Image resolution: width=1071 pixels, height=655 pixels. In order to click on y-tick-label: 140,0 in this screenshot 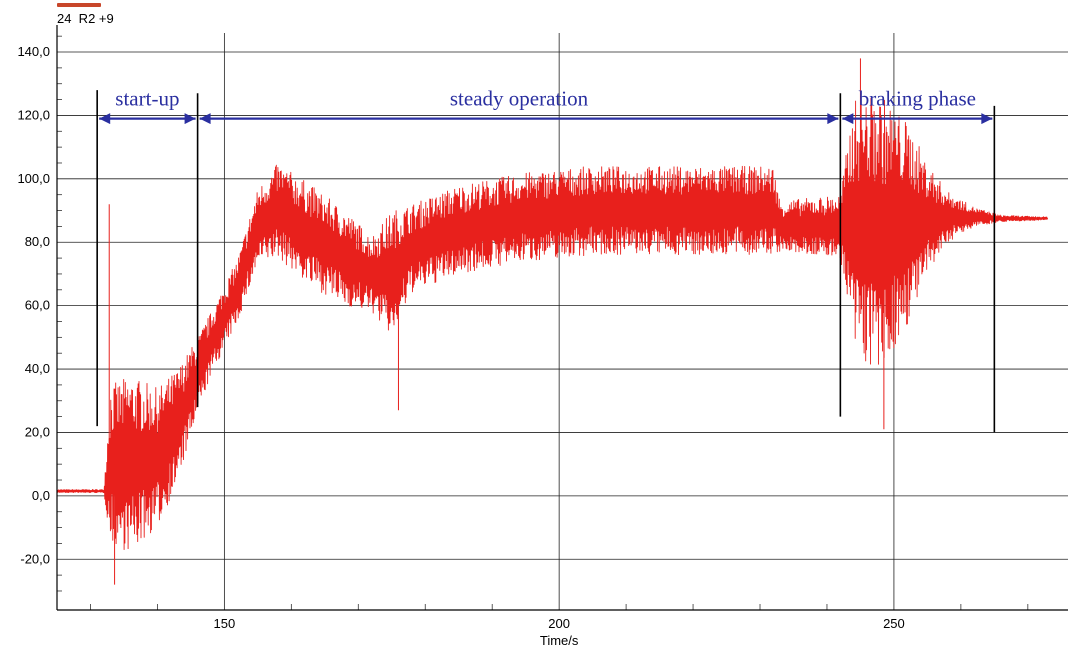, I will do `click(33, 51)`.